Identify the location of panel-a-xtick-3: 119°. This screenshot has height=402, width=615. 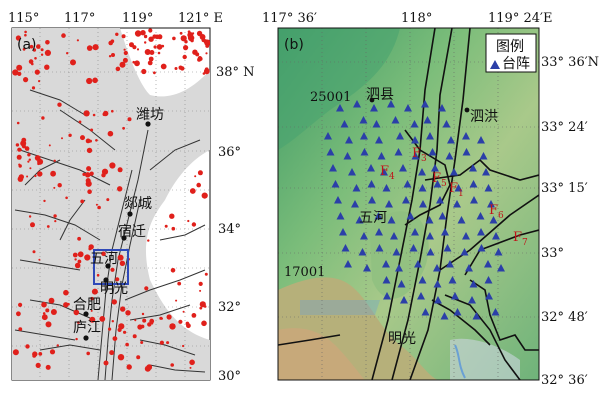
(137, 18).